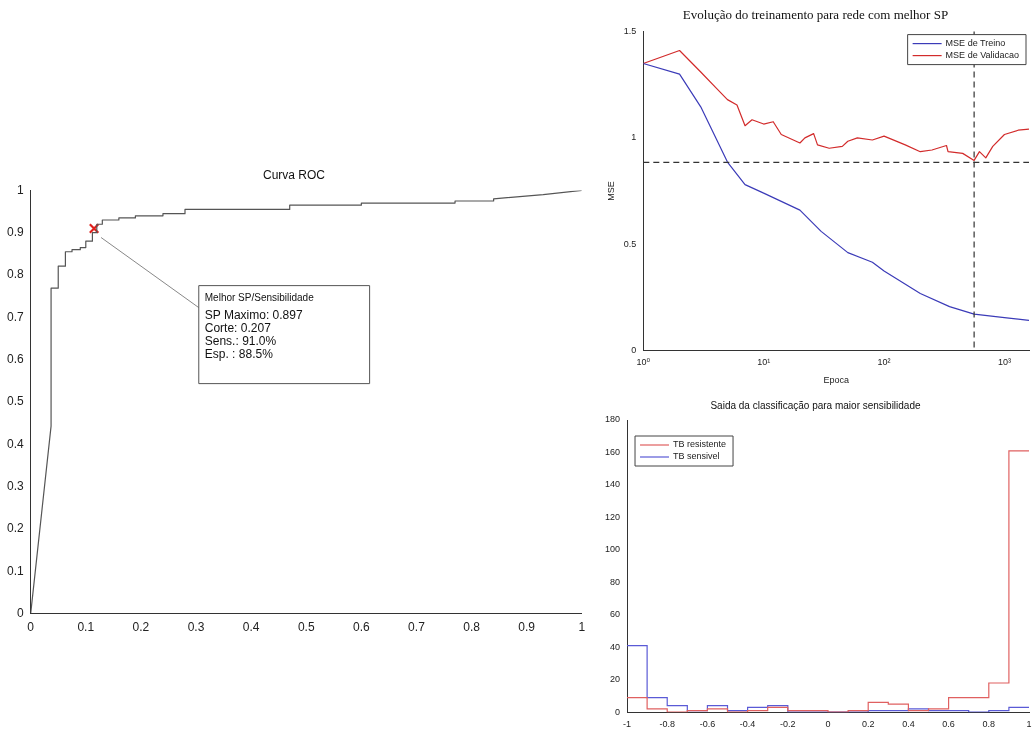 The width and height of the screenshot is (1035, 735). Describe the element at coordinates (764, 362) in the screenshot. I see `x-tick-label: 10¹` at that location.